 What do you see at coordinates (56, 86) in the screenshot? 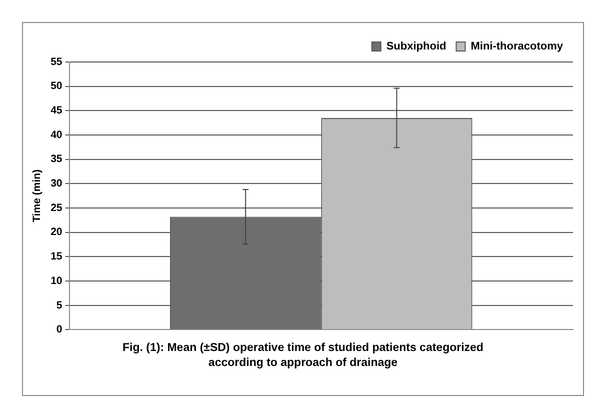
I see `y-tick-label: 50` at bounding box center [56, 86].